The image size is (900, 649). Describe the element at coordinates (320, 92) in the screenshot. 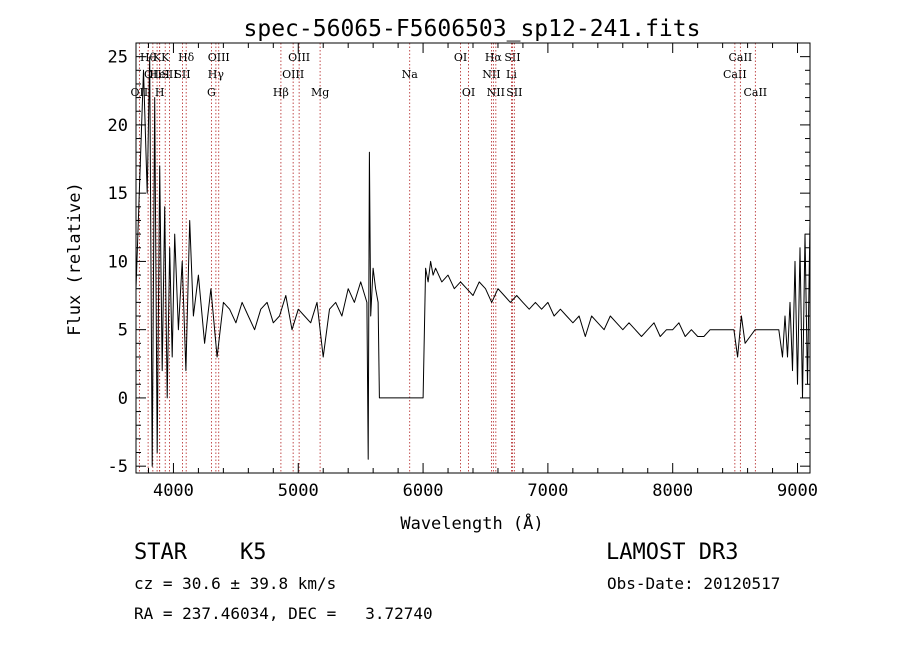

I see `line-marker-label: Mg` at that location.